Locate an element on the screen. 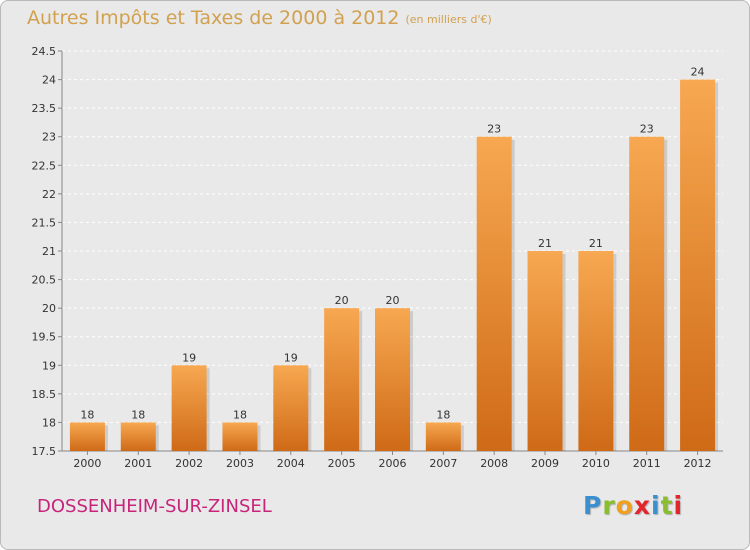  y-tick-label: 22.5 is located at coordinates (44, 165).